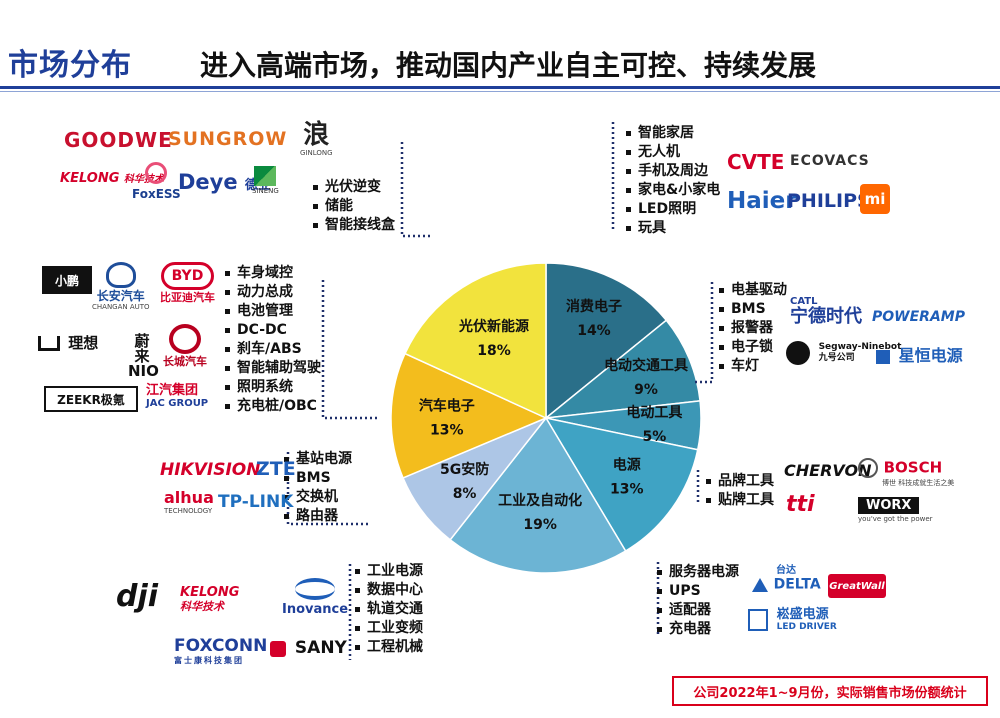  Describe the element at coordinates (913, 467) in the screenshot. I see `bosch-logo-text: BOSCH` at that location.